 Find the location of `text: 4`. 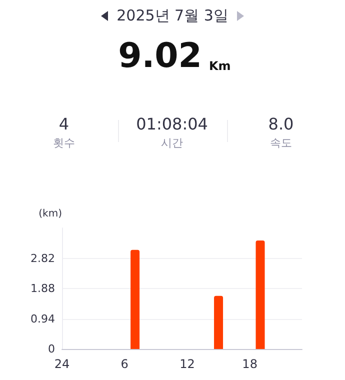

text: 4 is located at coordinates (64, 124).